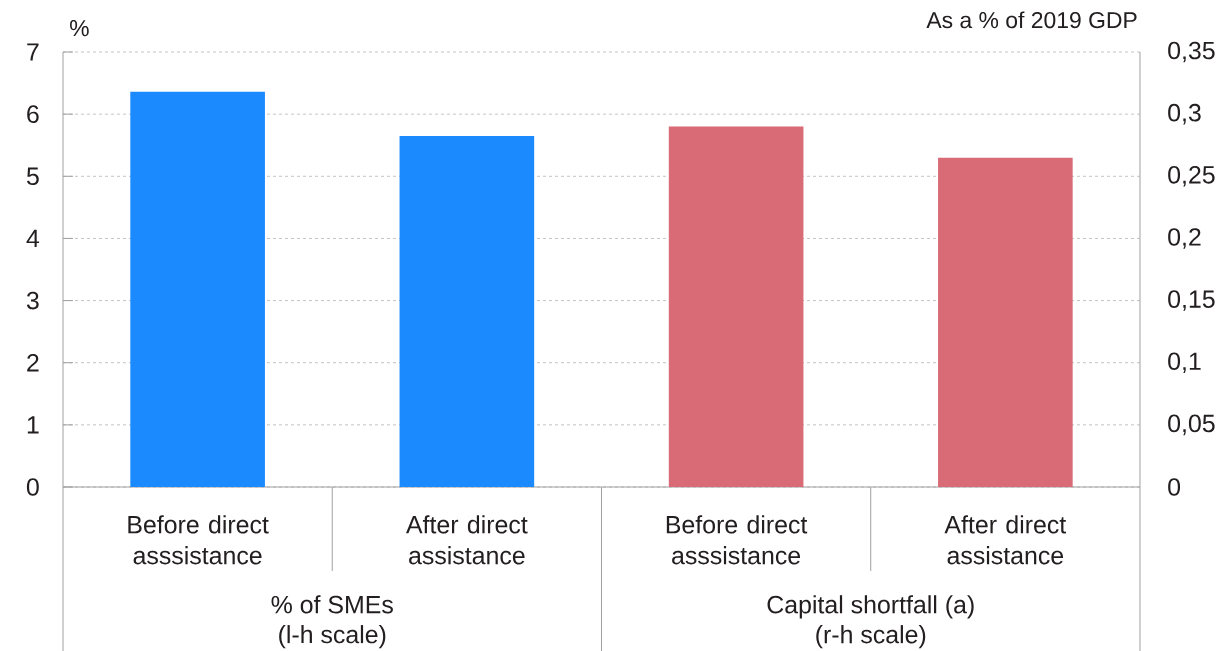 The height and width of the screenshot is (651, 1229). I want to click on text: Capital shortfall (a) (r-h scale), so click(870, 622).